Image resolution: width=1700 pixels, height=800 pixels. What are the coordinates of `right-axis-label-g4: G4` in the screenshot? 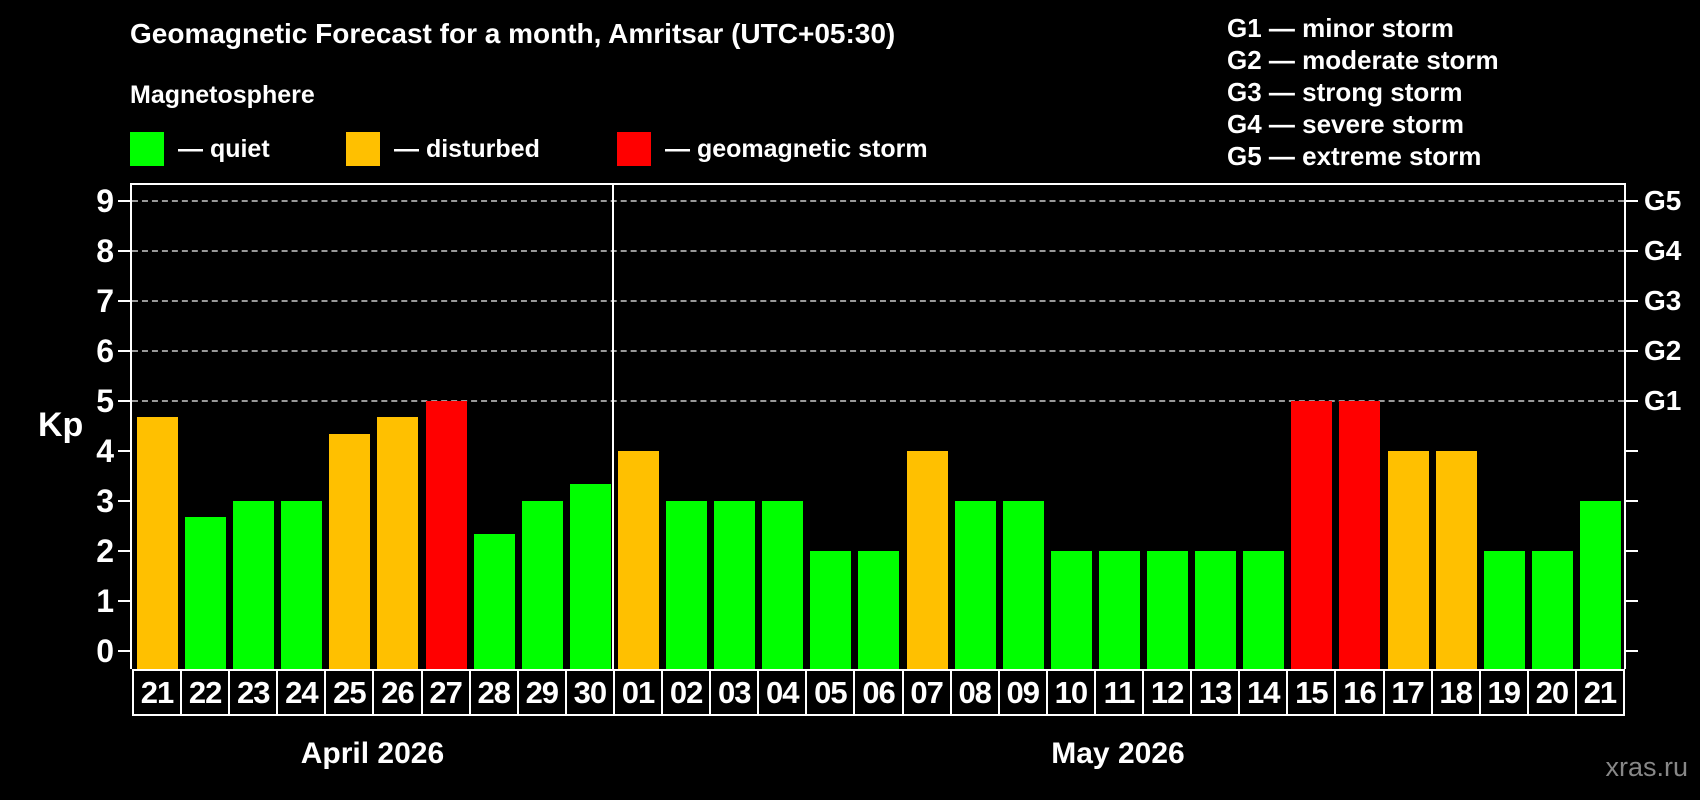 It's located at (1663, 250).